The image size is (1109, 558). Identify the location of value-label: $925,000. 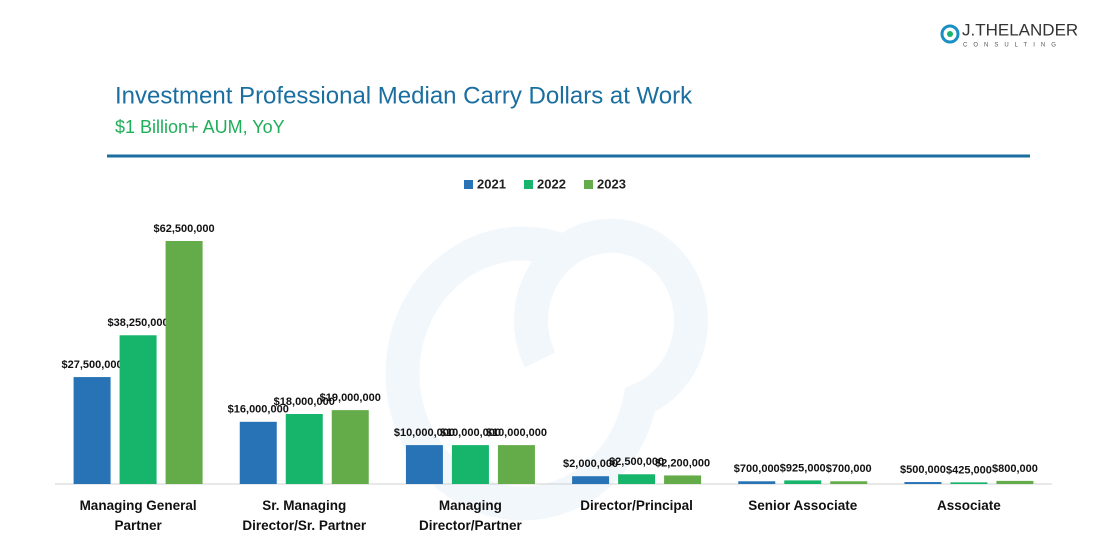
(803, 468).